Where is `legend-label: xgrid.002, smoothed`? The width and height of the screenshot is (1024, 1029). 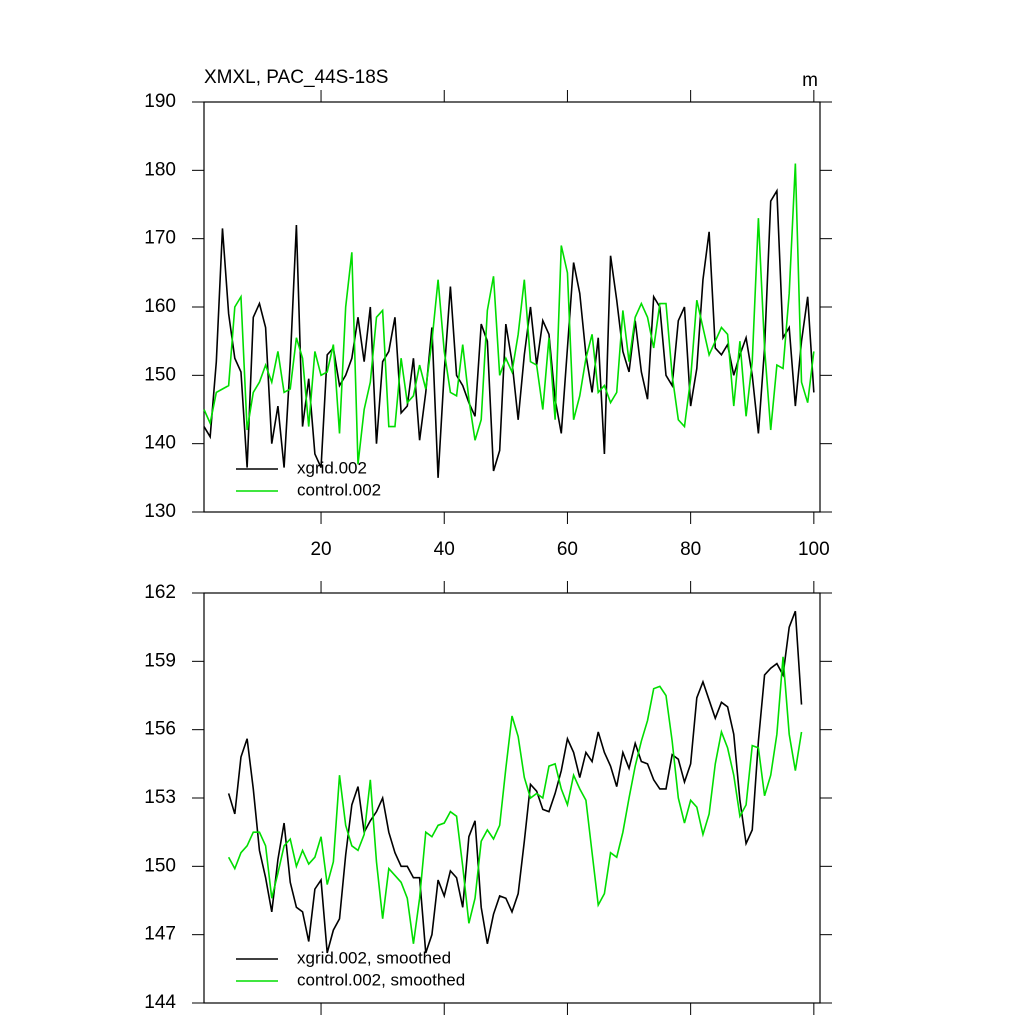
legend-label: xgrid.002, smoothed is located at coordinates (374, 957).